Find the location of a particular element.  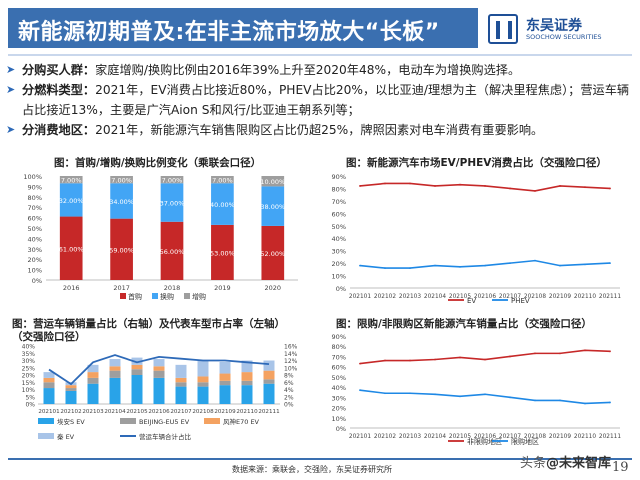

legend-label: 限购地区 is located at coordinates (525, 441).